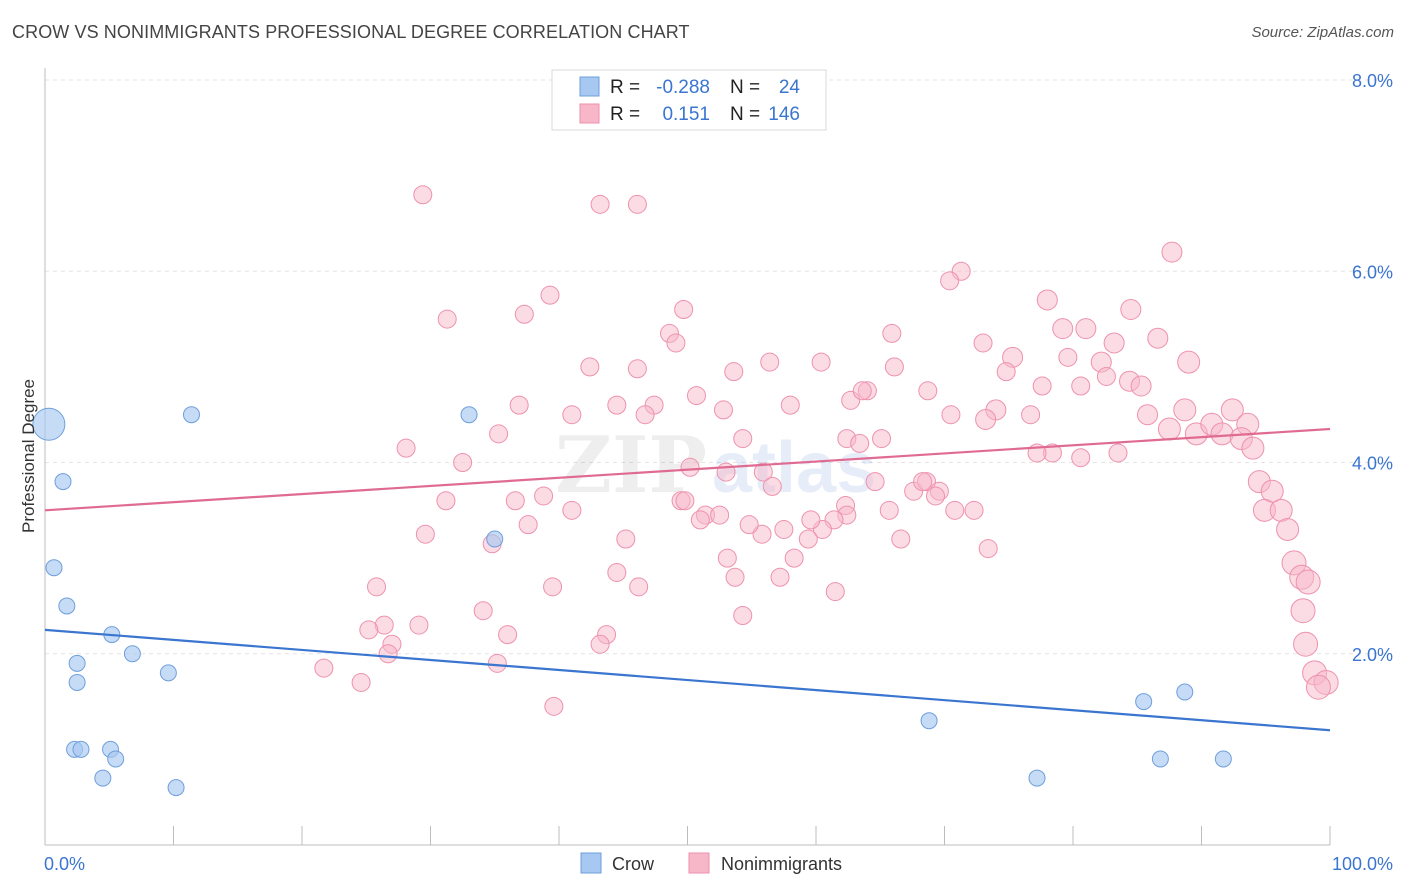 This screenshot has width=1406, height=892. Describe the element at coordinates (589, 86) in the screenshot. I see `stats-crow-swatch` at that location.